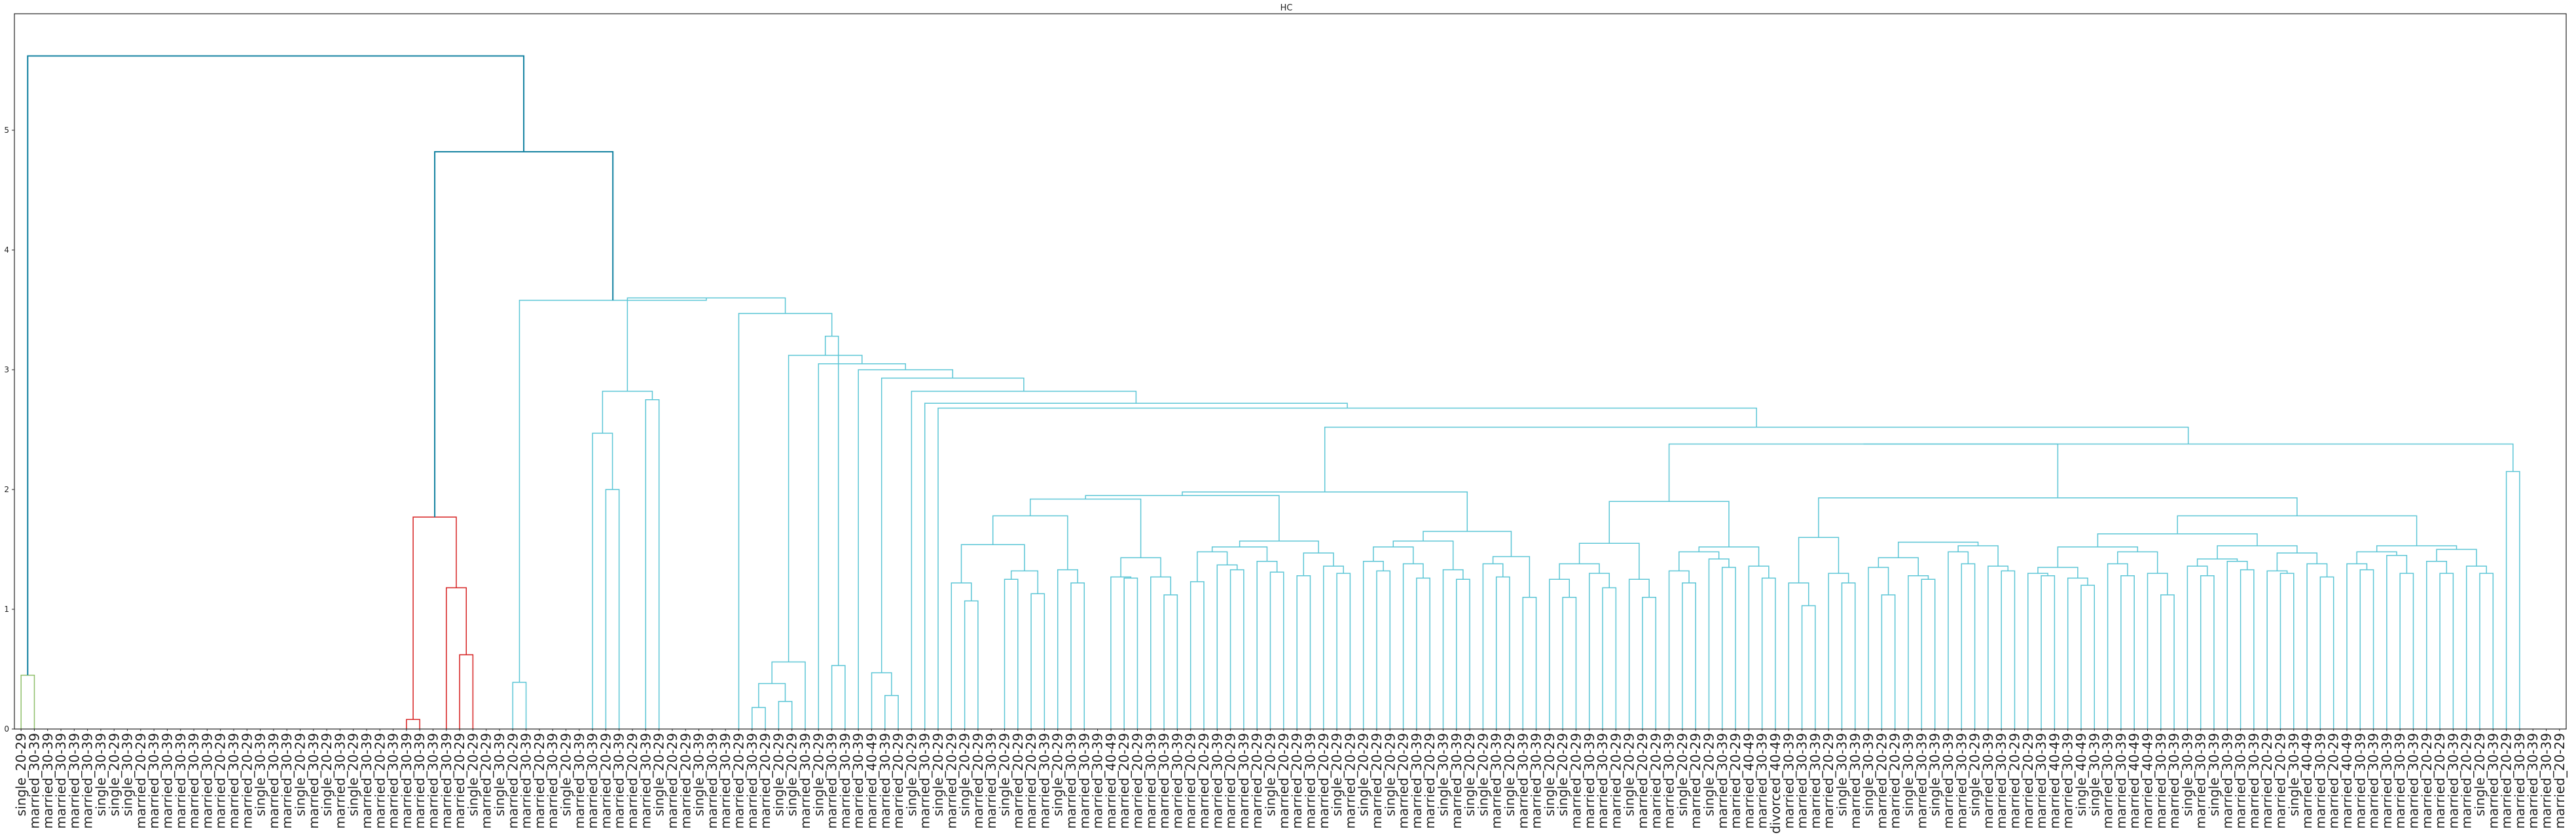  Describe the element at coordinates (9, 430) in the screenshot. I see `y-axis: 0 1 2 3 4 5` at that location.